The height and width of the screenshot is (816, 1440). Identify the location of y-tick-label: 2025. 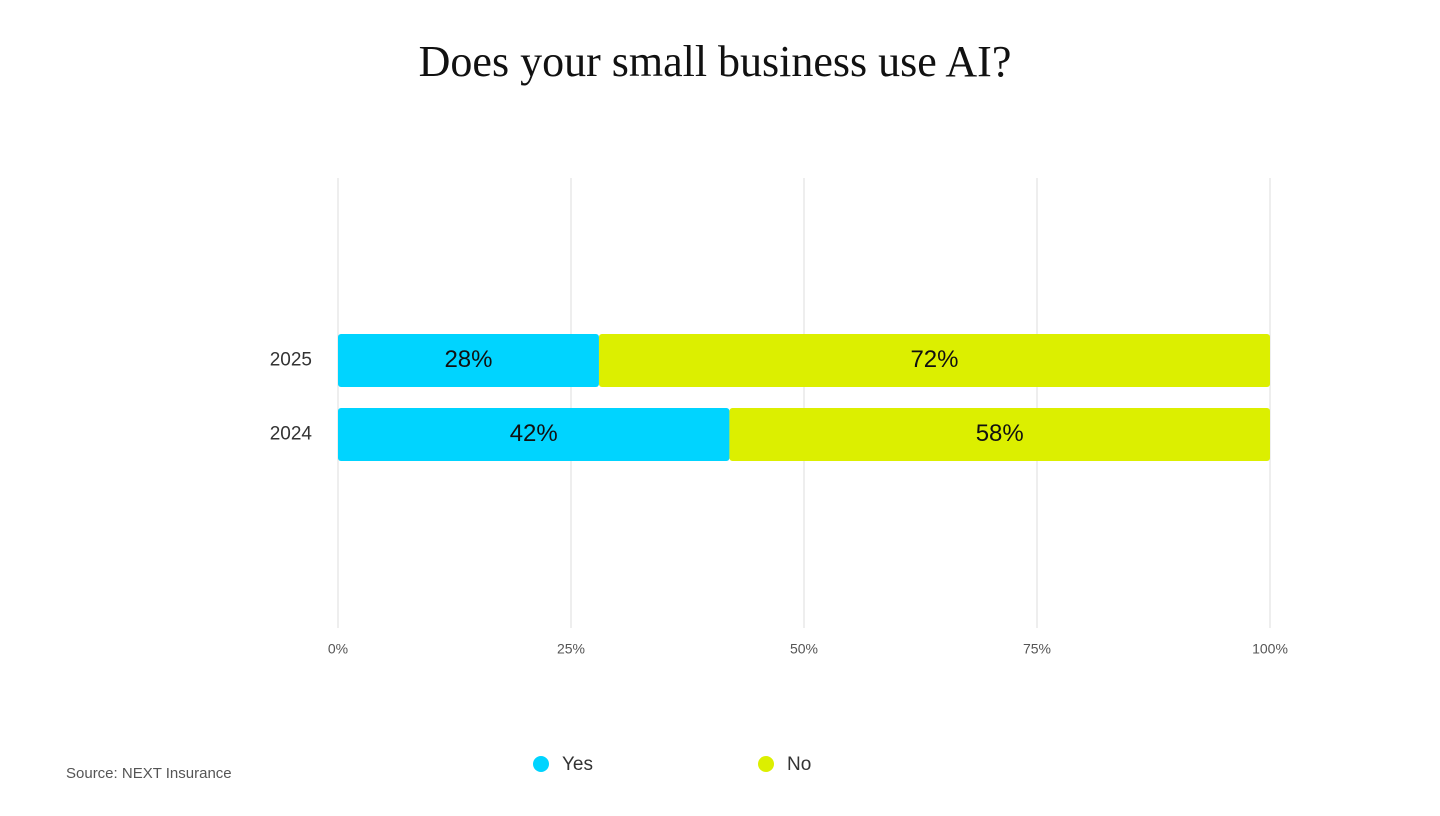
(291, 360).